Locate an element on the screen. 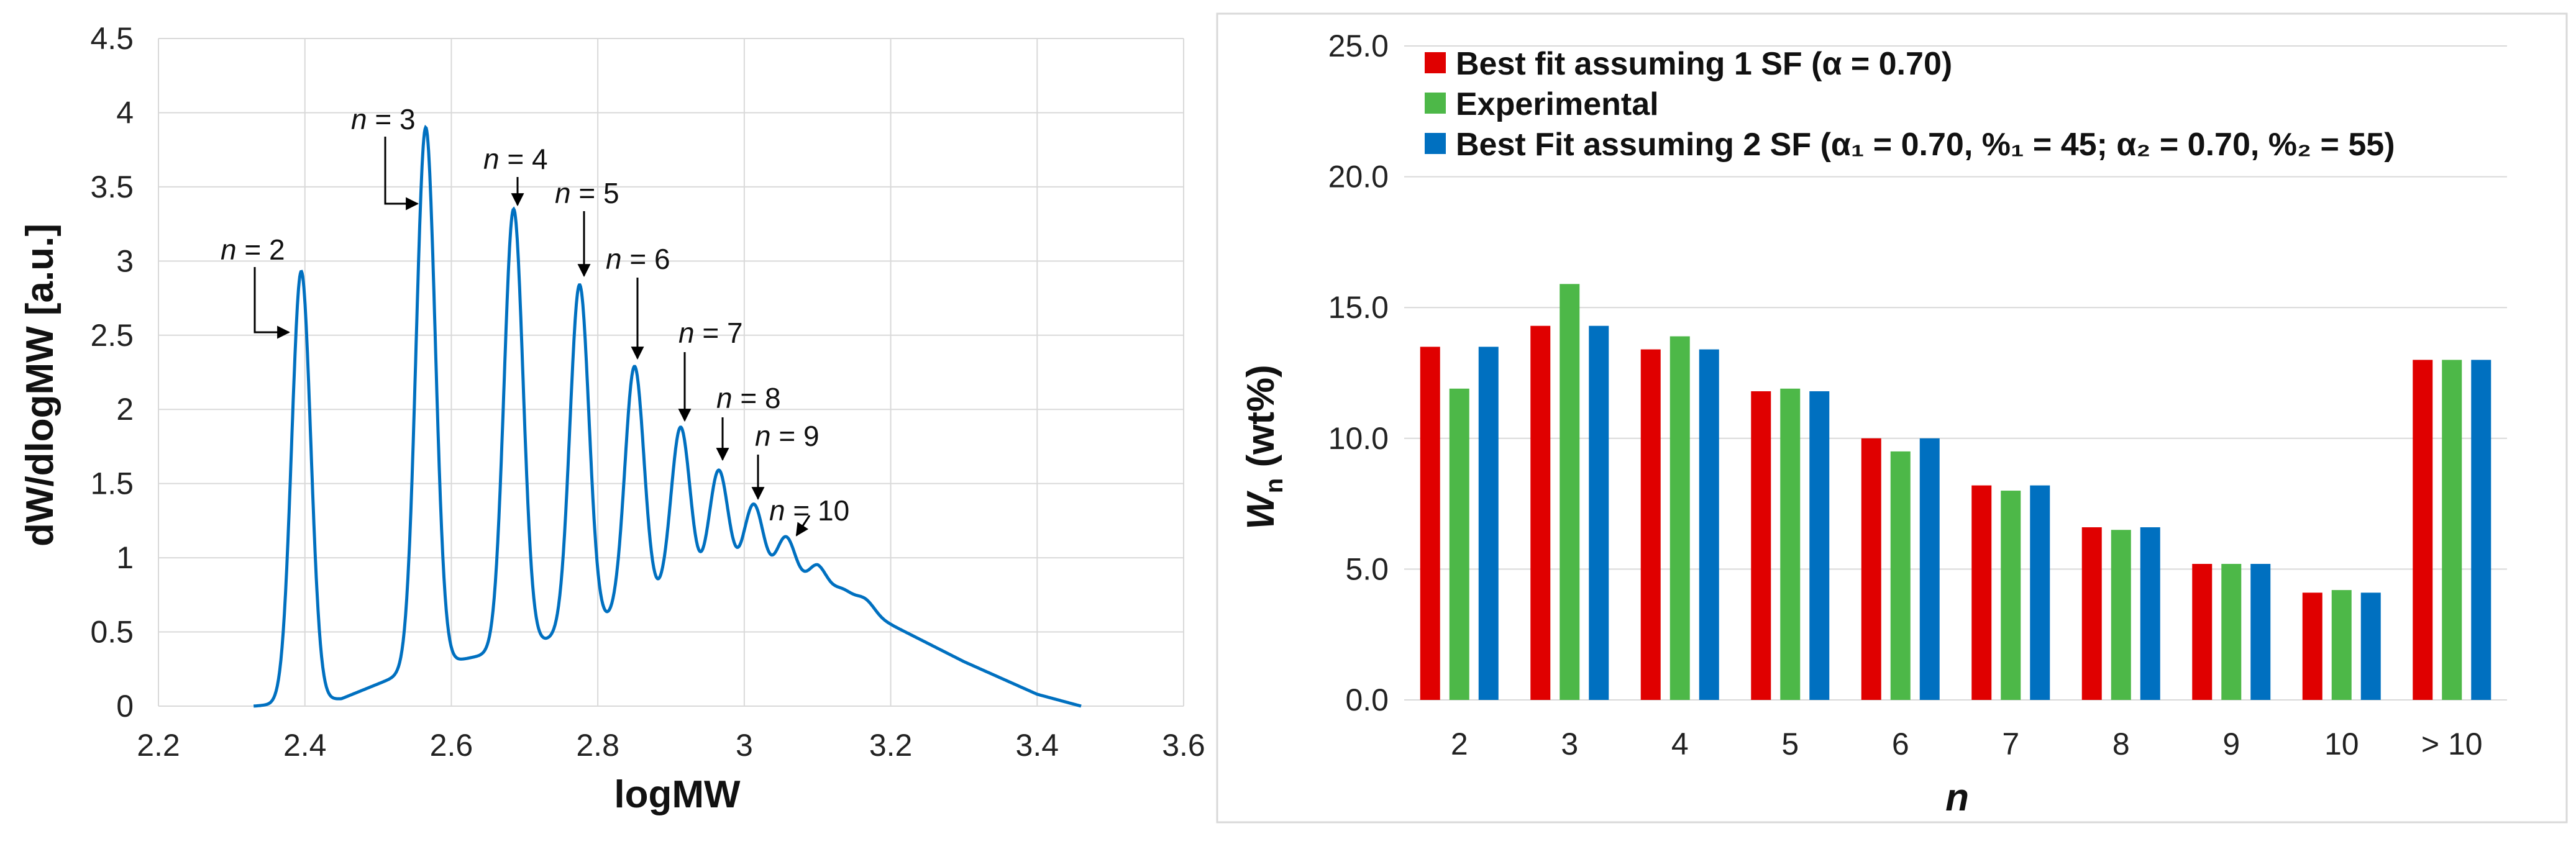 This screenshot has width=2576, height=844. bar-s1-gtgt10 is located at coordinates (2423, 530).